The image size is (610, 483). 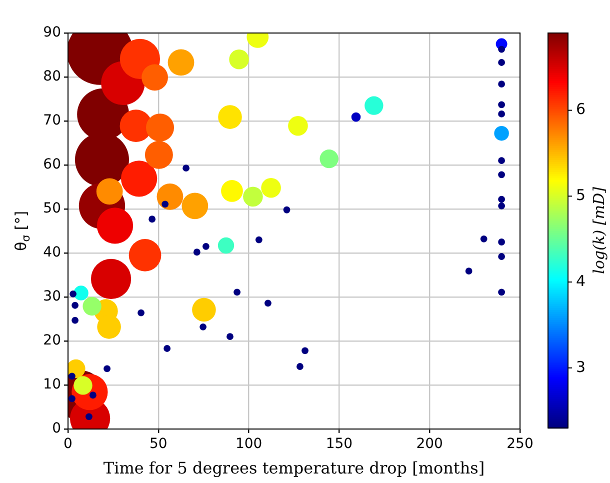 What do you see at coordinates (52, 252) in the screenshot?
I see `y-tick-label: 40` at bounding box center [52, 252].